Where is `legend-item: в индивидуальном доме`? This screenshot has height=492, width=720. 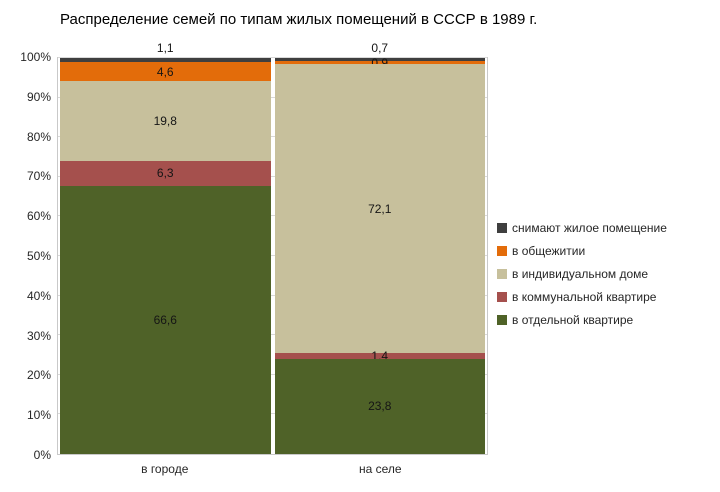
legend-item: в индивидуальном доме is located at coordinates (582, 274).